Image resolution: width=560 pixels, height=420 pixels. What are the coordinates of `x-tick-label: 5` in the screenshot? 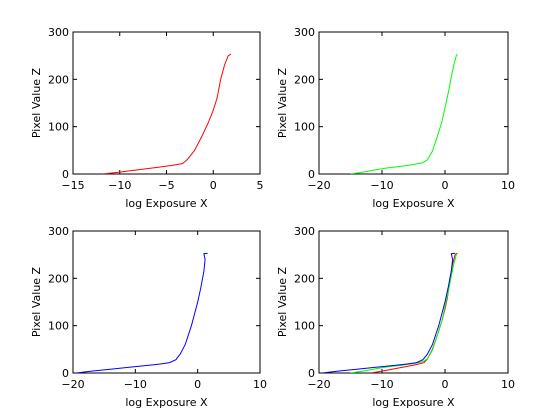 It's located at (260, 185).